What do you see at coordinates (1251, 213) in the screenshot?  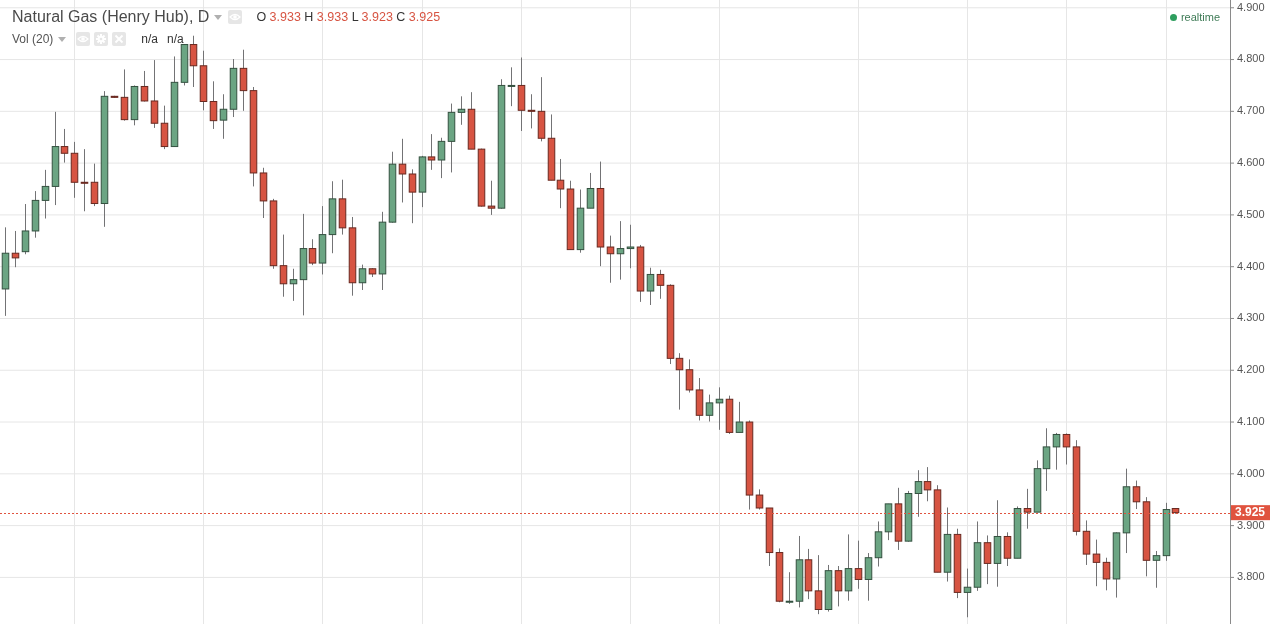 I see `y-tick-label: 4.500` at bounding box center [1251, 213].